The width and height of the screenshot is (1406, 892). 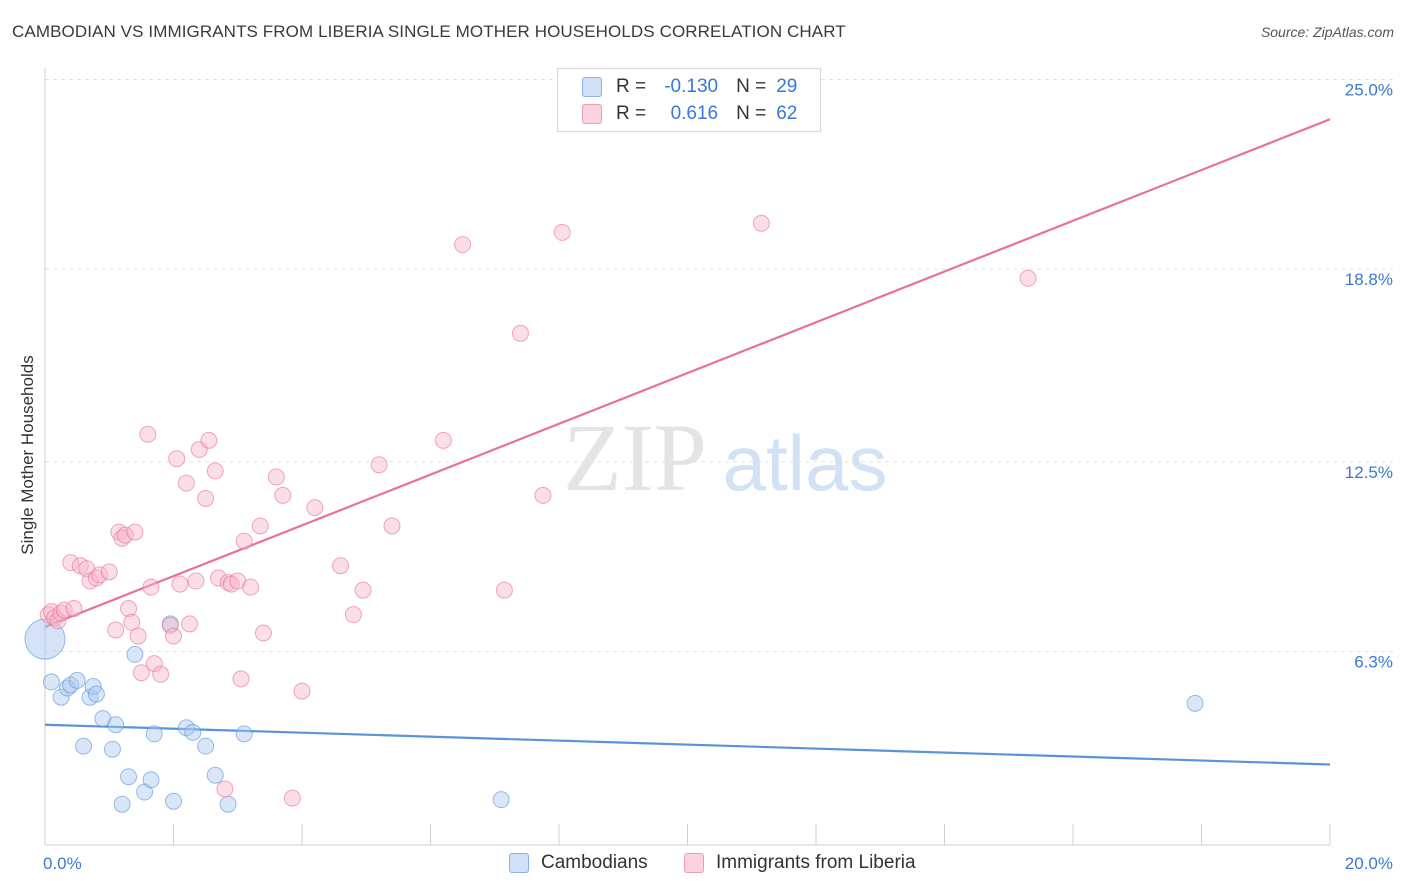 I want to click on watermark: ZIP atlas, so click(x=725, y=457).